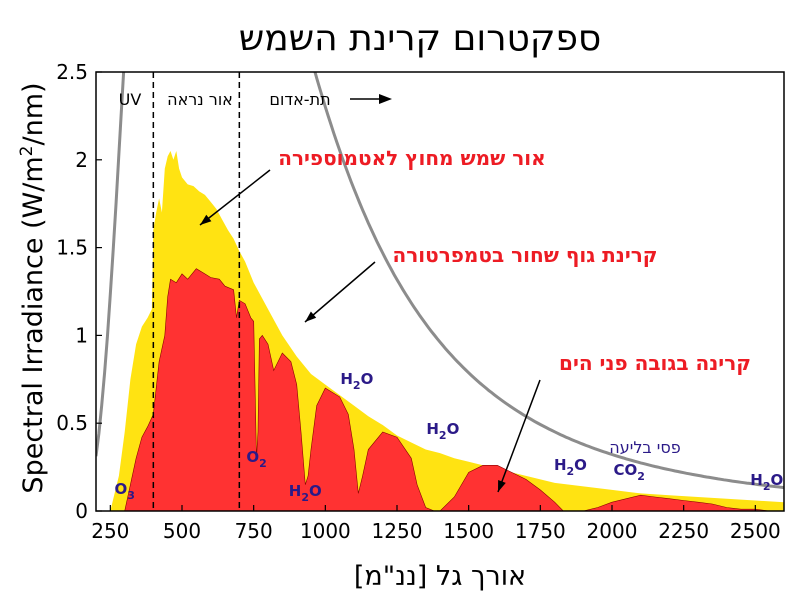 Image resolution: width=800 pixels, height=595 pixels. What do you see at coordinates (72, 248) in the screenshot?
I see `y-tick-label: 1.5` at bounding box center [72, 248].